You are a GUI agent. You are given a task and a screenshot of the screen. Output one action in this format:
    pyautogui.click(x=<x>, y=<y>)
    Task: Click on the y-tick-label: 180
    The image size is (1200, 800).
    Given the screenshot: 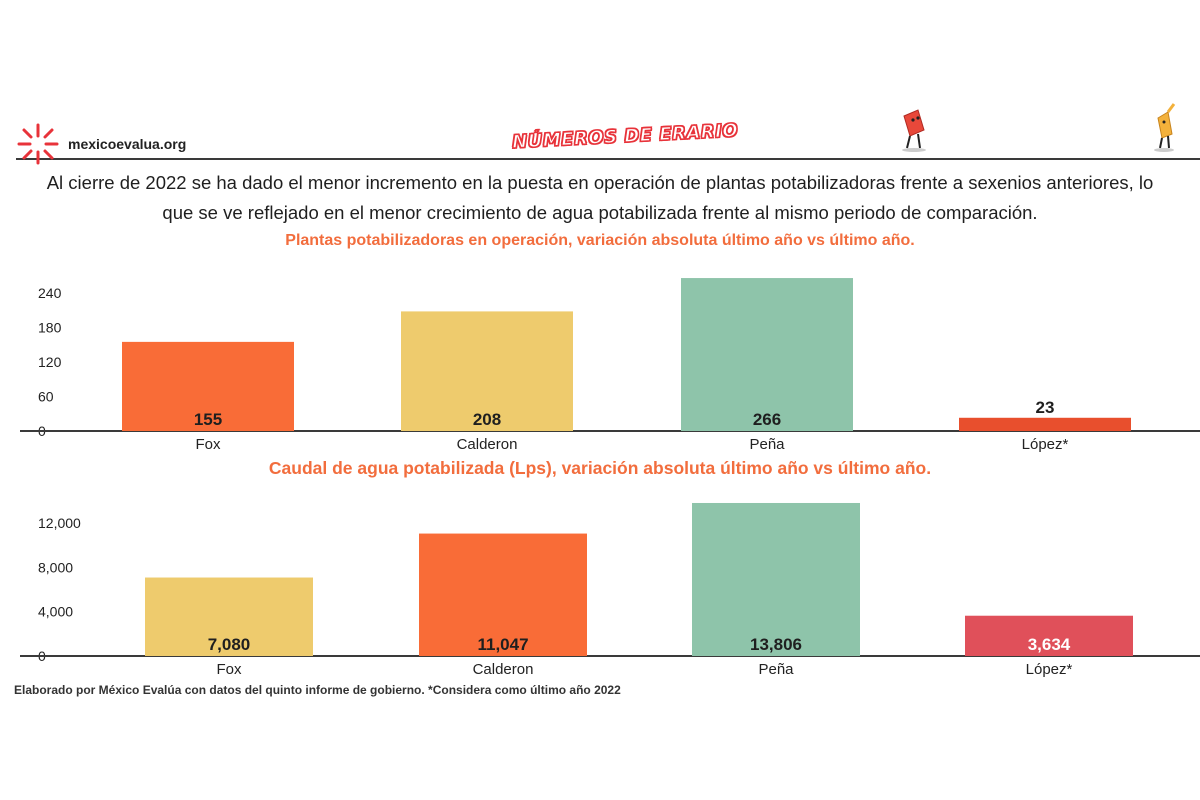 What is the action you would take?
    pyautogui.click(x=50, y=328)
    